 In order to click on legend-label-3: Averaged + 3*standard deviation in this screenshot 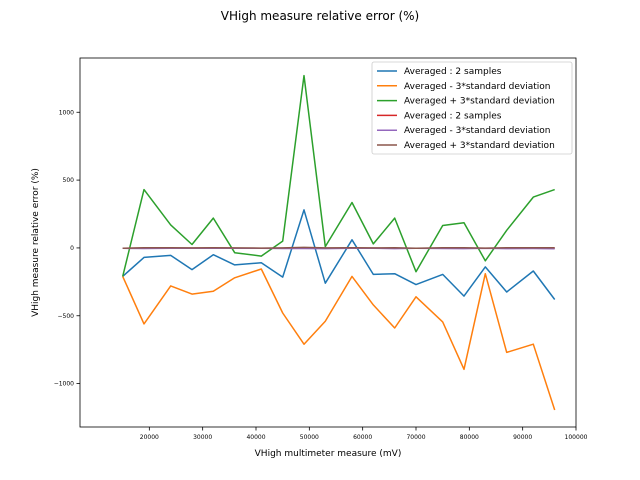, I will do `click(479, 102)`.